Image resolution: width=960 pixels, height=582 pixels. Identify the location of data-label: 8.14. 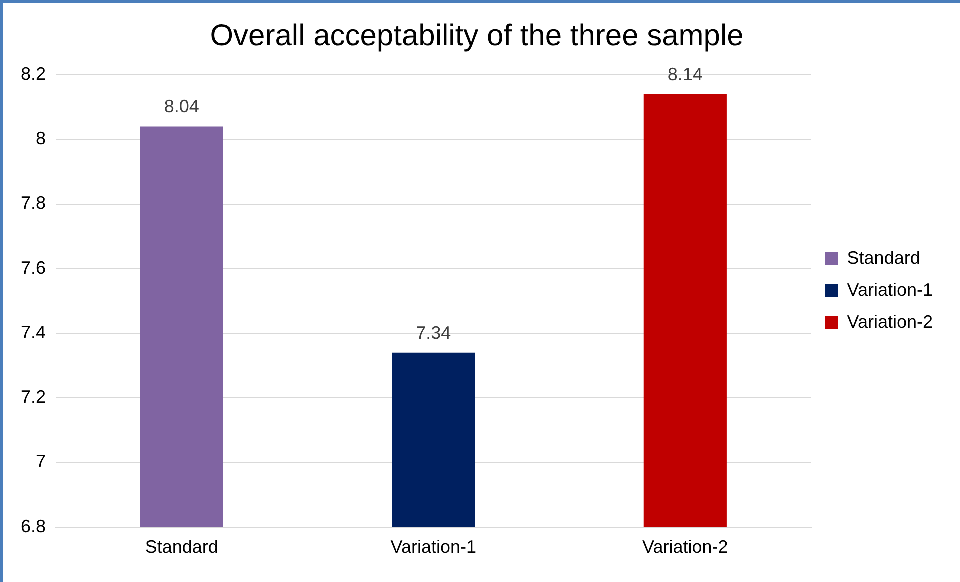
(685, 74).